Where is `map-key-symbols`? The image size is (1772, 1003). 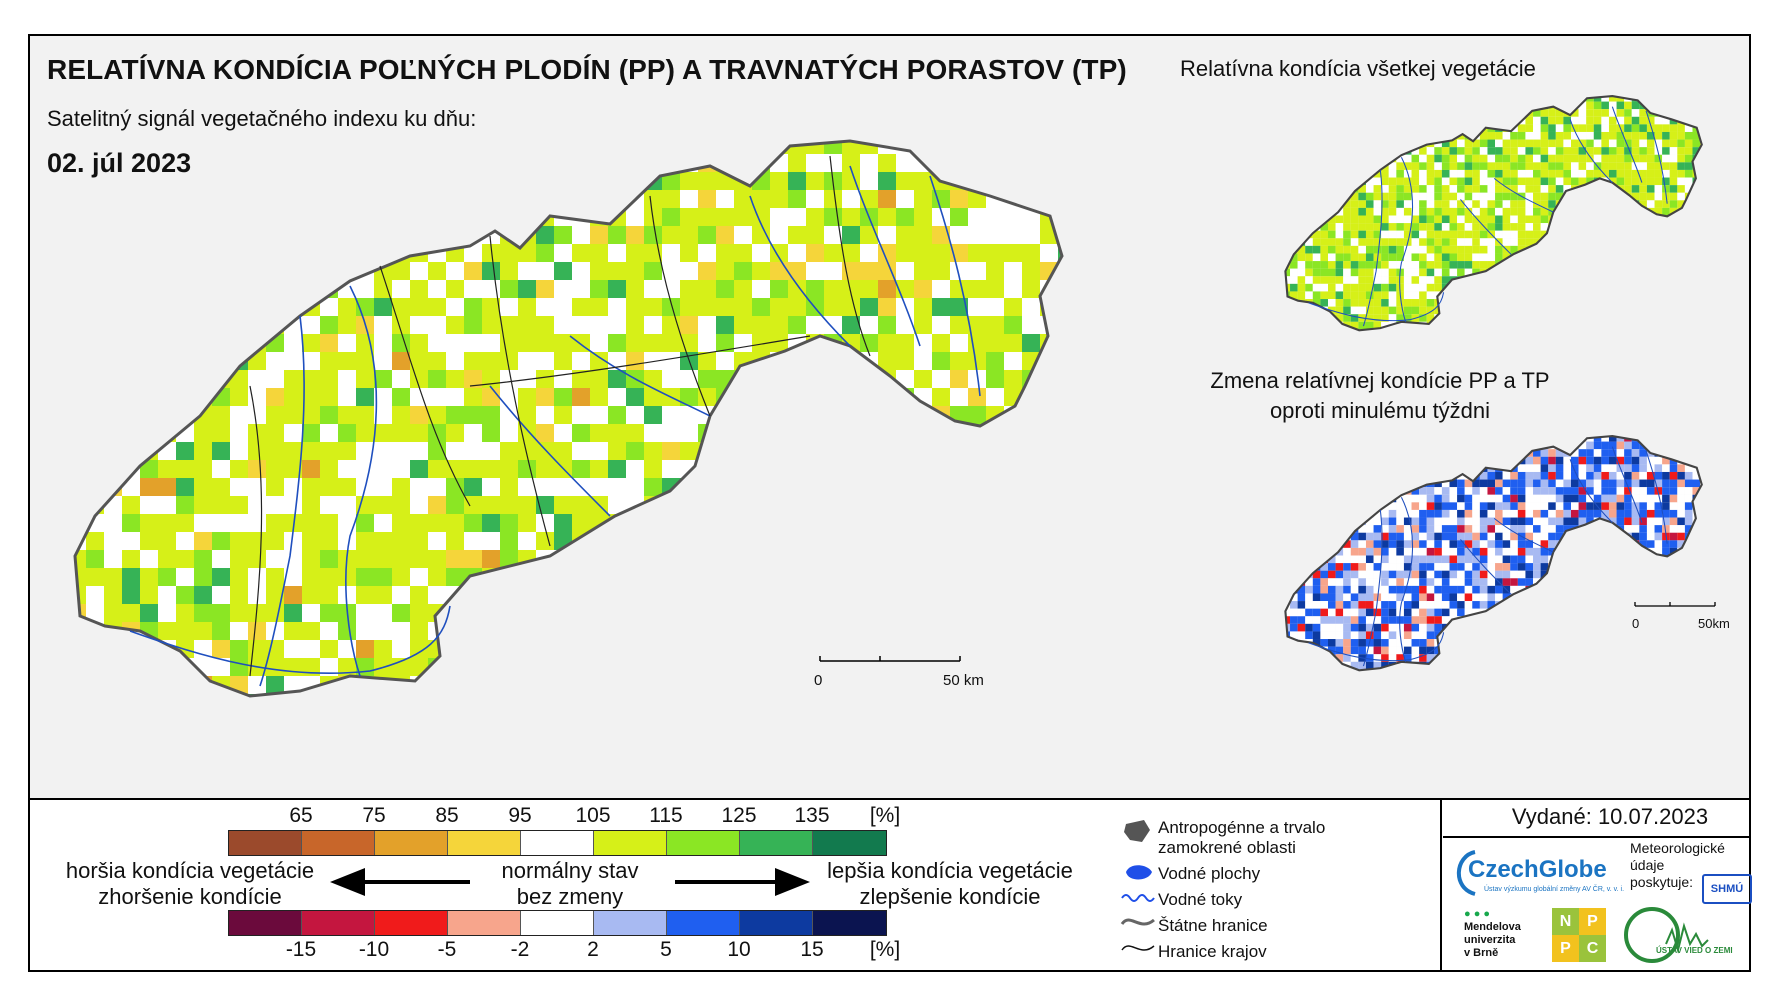 map-key-symbols is located at coordinates (1137, 885).